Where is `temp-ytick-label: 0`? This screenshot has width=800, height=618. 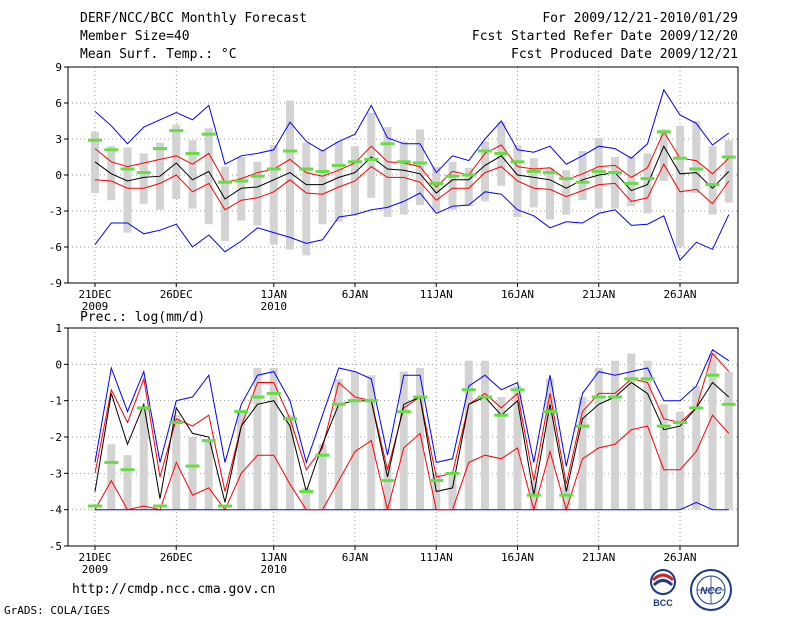 temp-ytick-label: 0 is located at coordinates (58, 175).